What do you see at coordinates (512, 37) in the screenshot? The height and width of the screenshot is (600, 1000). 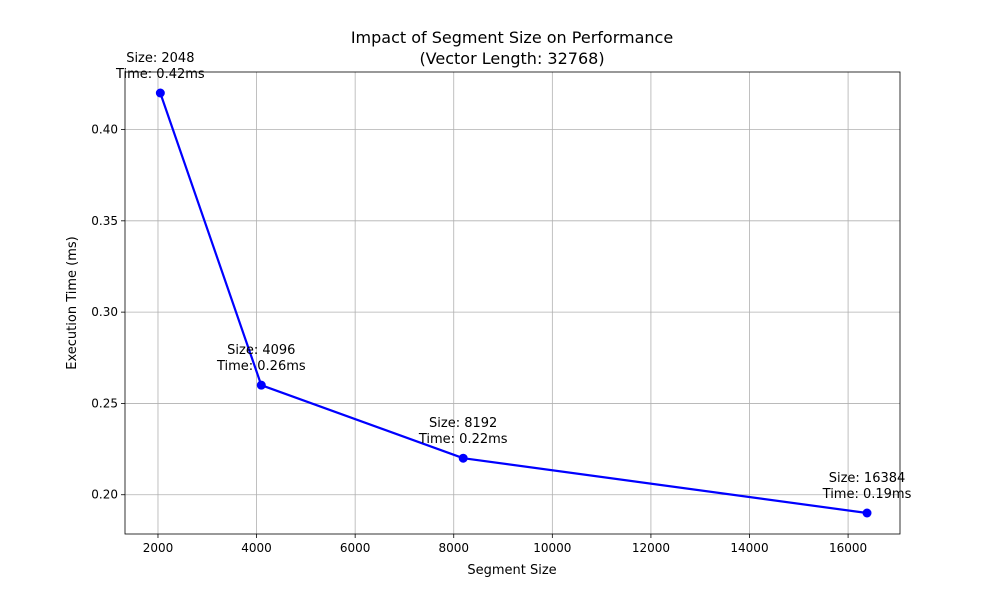 I see `chart-title: Impact of Segment Size on Performance` at bounding box center [512, 37].